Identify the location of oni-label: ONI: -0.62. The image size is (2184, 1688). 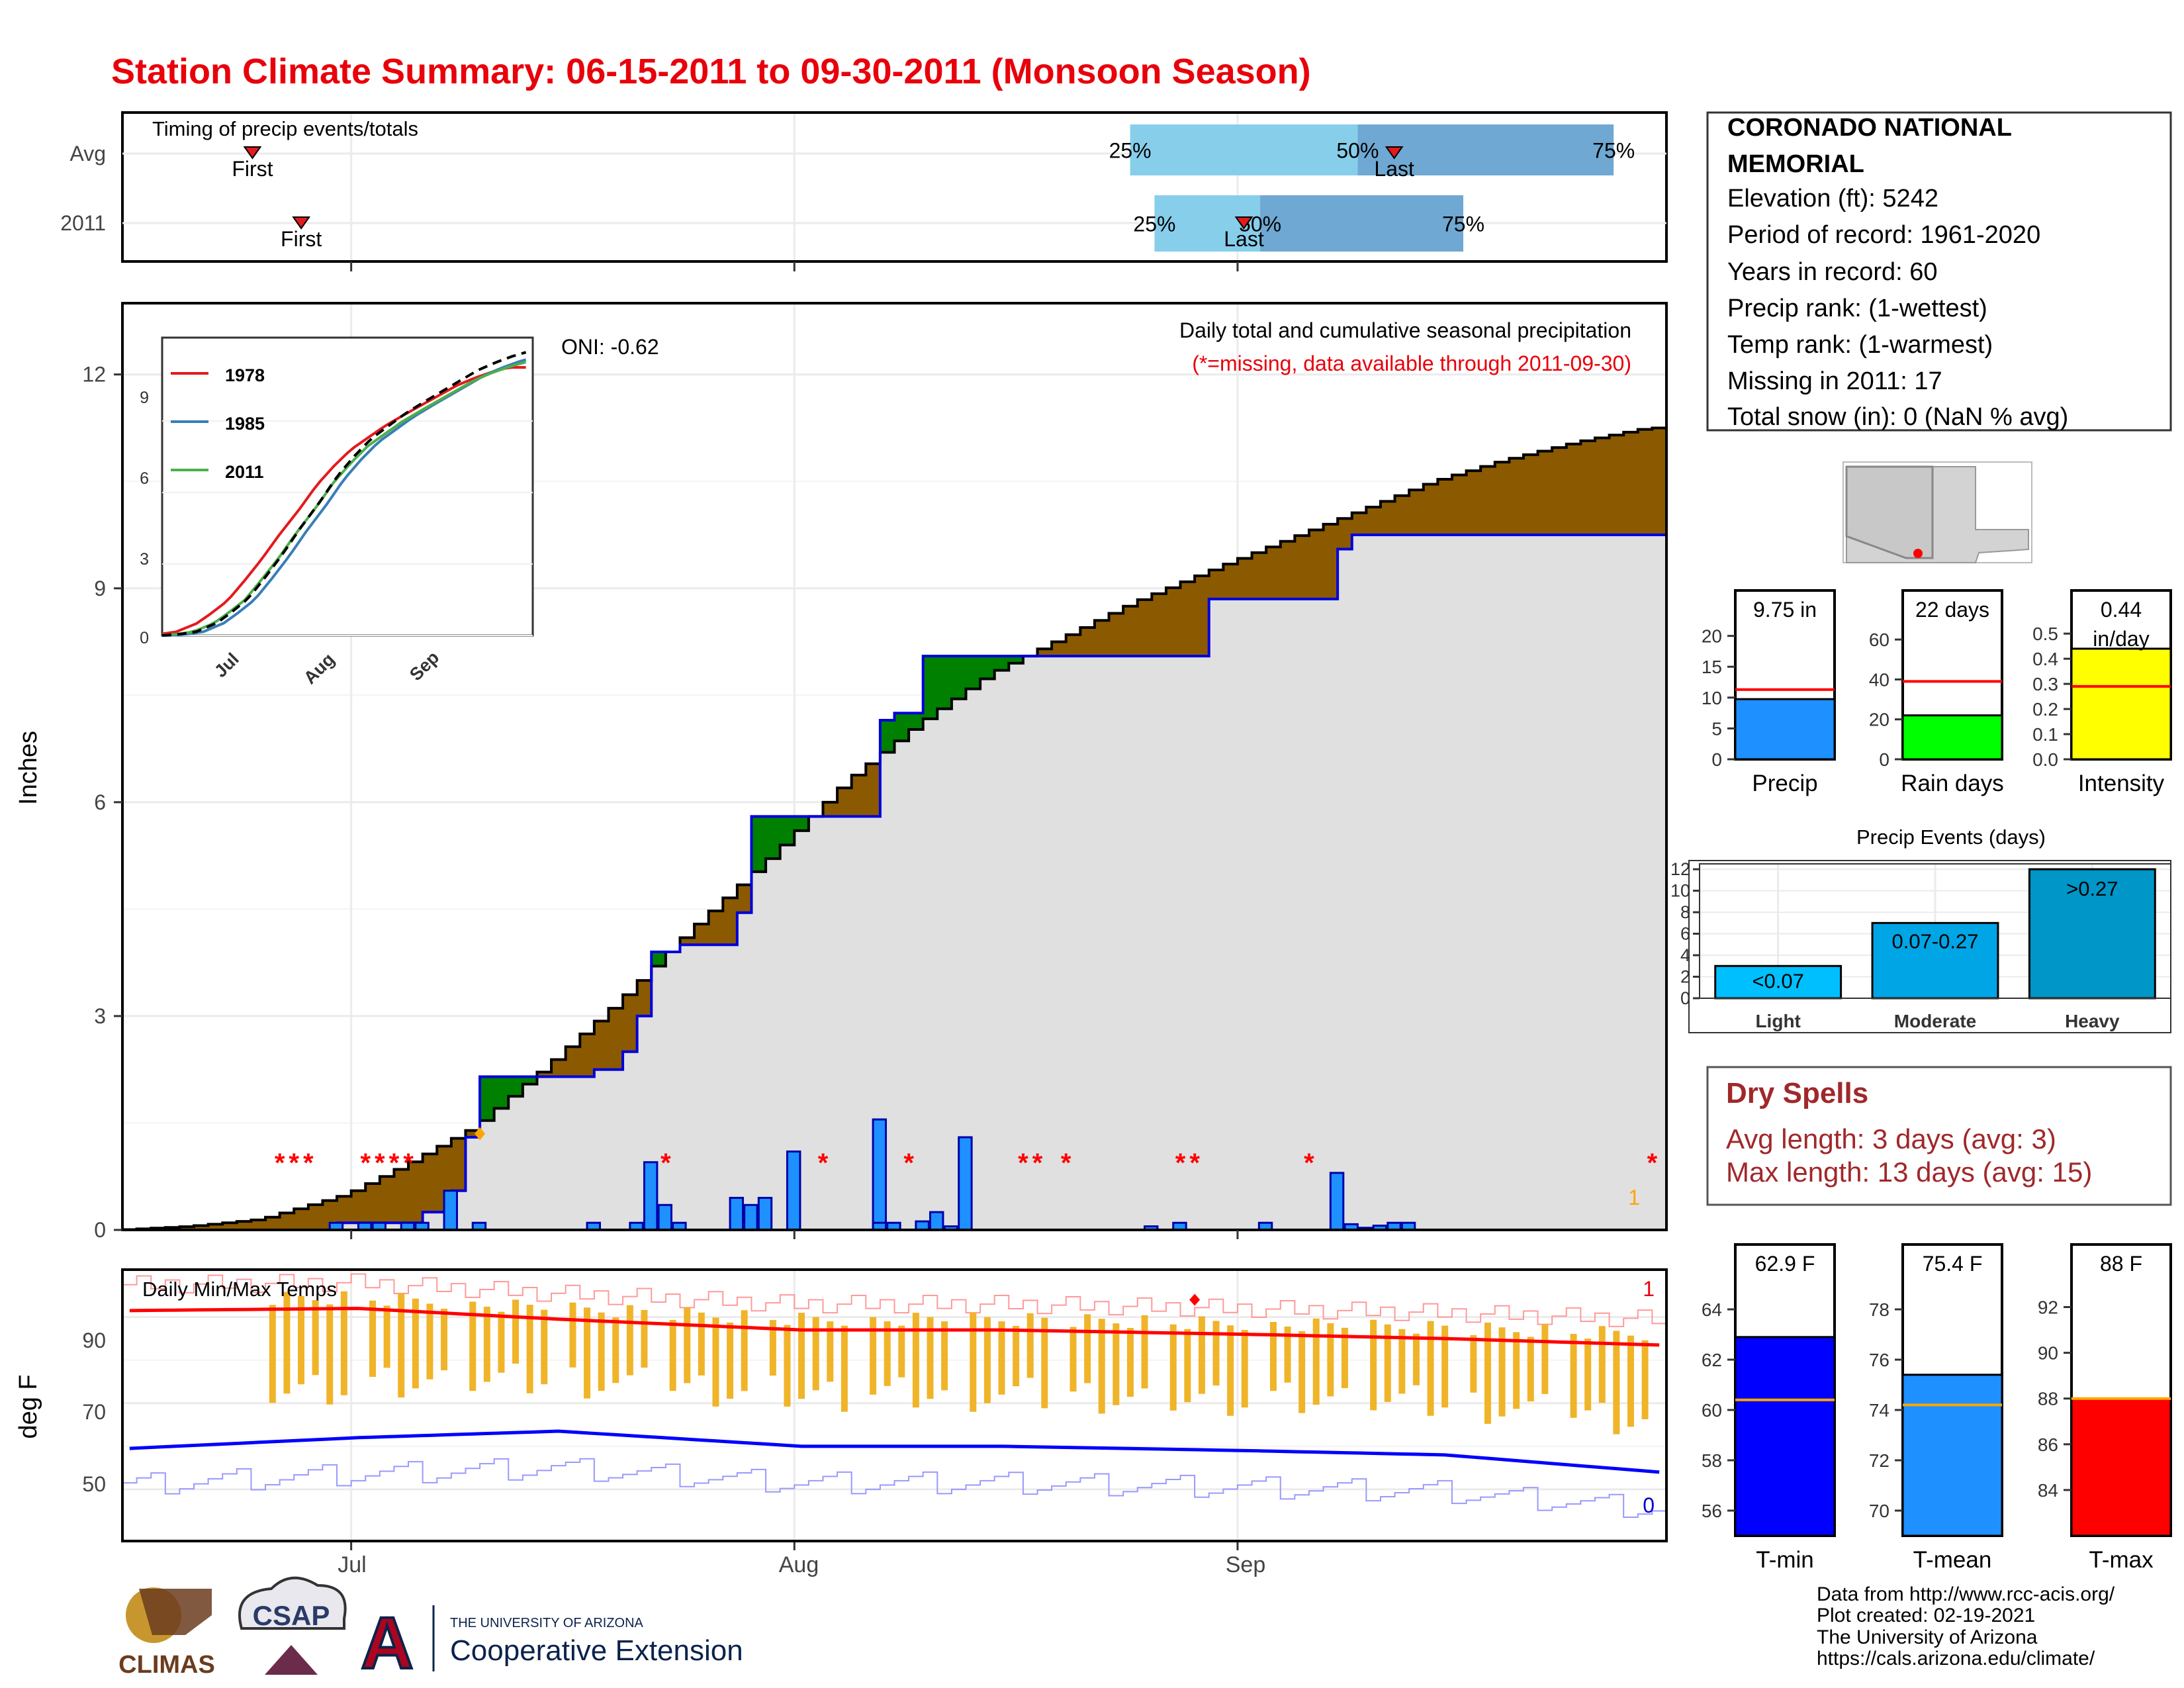
(610, 347).